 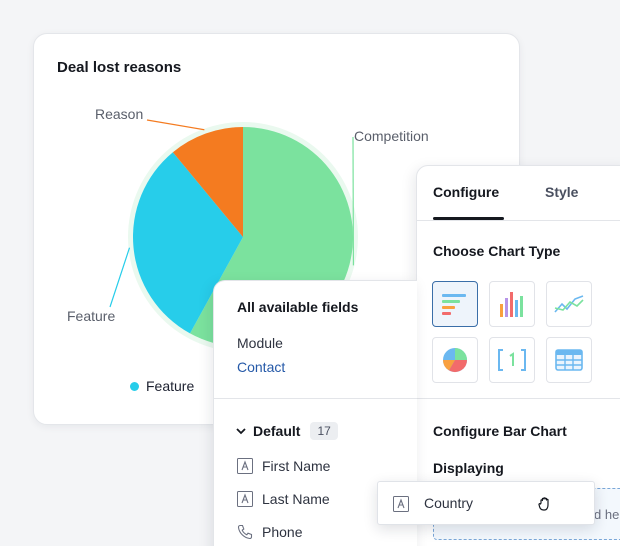 I want to click on drop-zone-hint: d he, so click(x=607, y=514).